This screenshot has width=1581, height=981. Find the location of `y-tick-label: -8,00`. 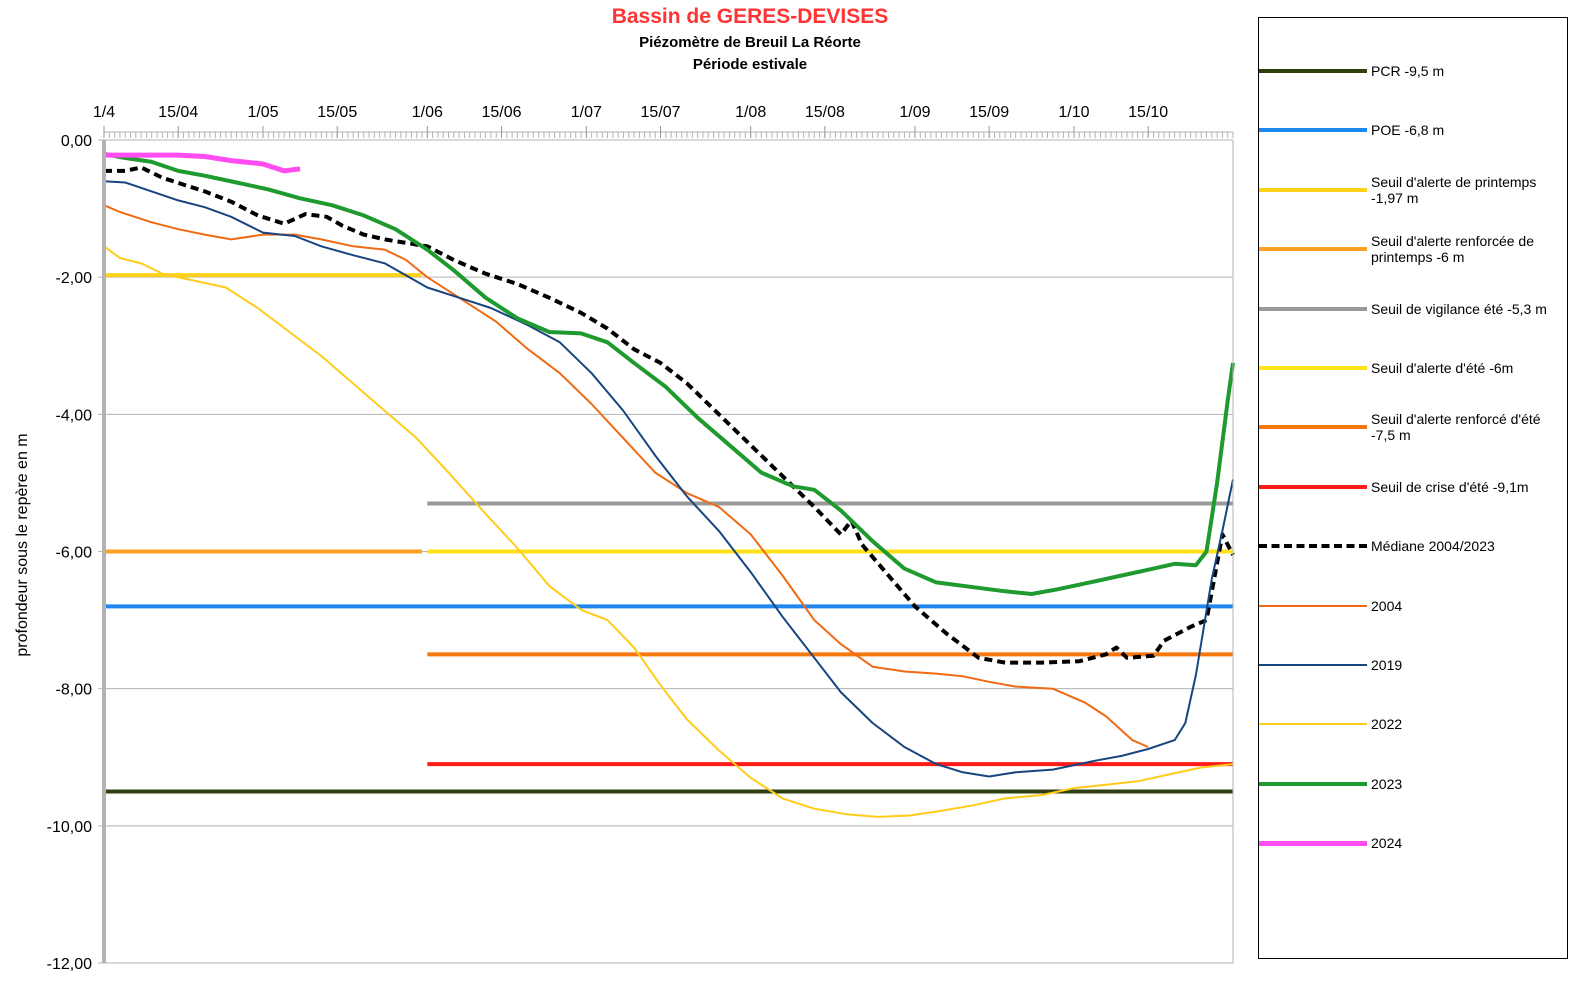

y-tick-label: -8,00 is located at coordinates (74, 690).